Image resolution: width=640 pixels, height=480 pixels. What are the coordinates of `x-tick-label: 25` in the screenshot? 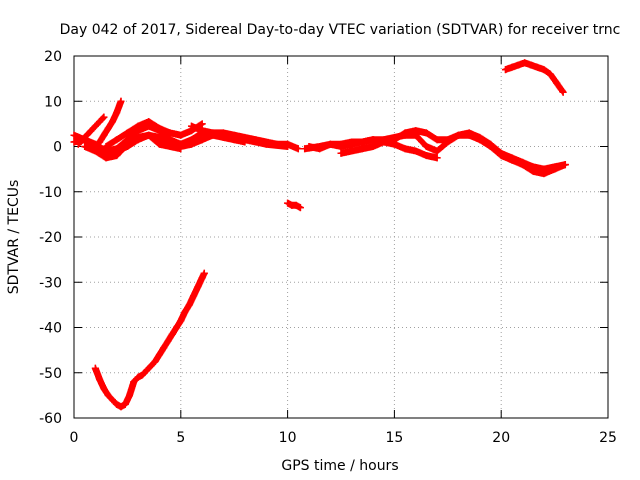 It's located at (608, 438).